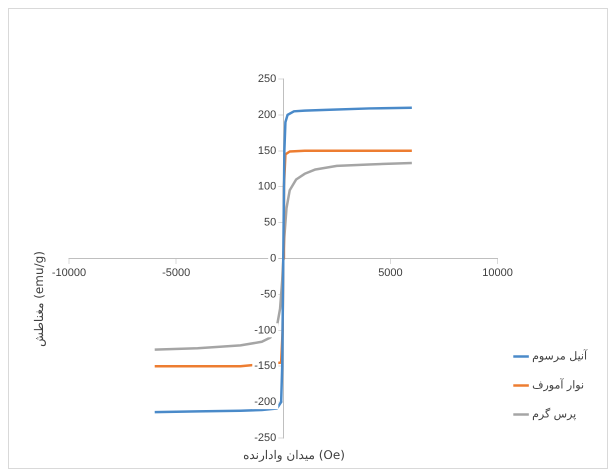  I want to click on legend-label: آنیل مرسوم, so click(560, 355).